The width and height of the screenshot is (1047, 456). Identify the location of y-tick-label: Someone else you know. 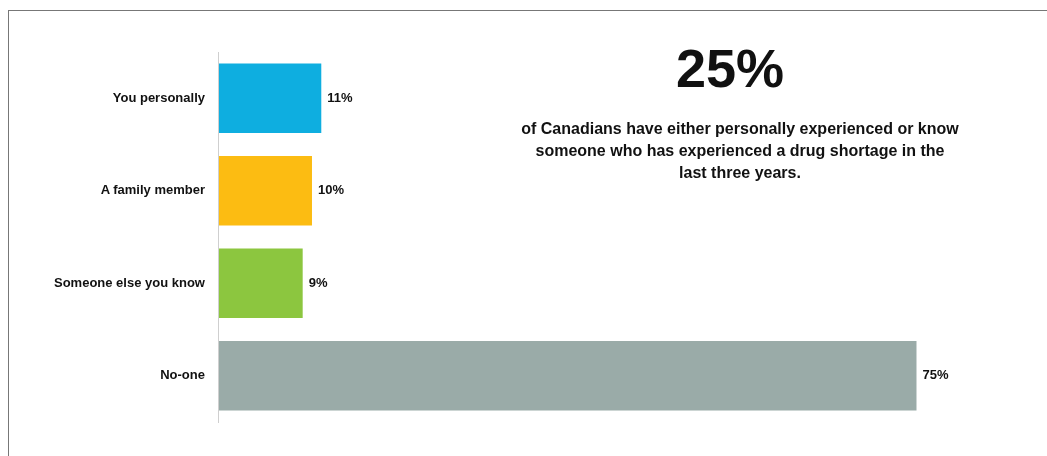
(129, 282).